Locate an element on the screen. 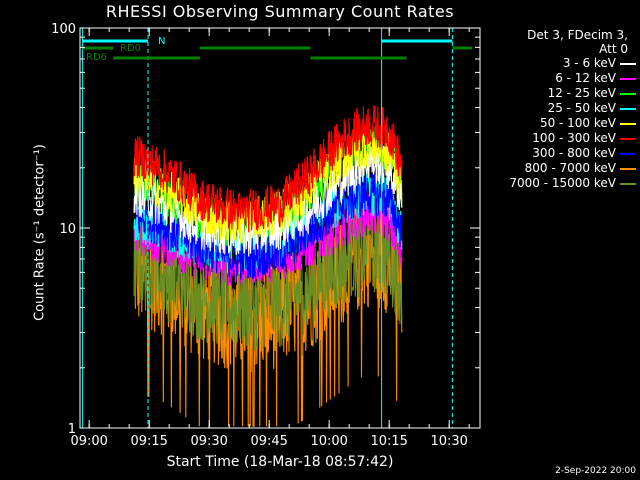 Image resolution: width=640 pixels, height=480 pixels. y-tick-label-2: 100 is located at coordinates (63, 29).